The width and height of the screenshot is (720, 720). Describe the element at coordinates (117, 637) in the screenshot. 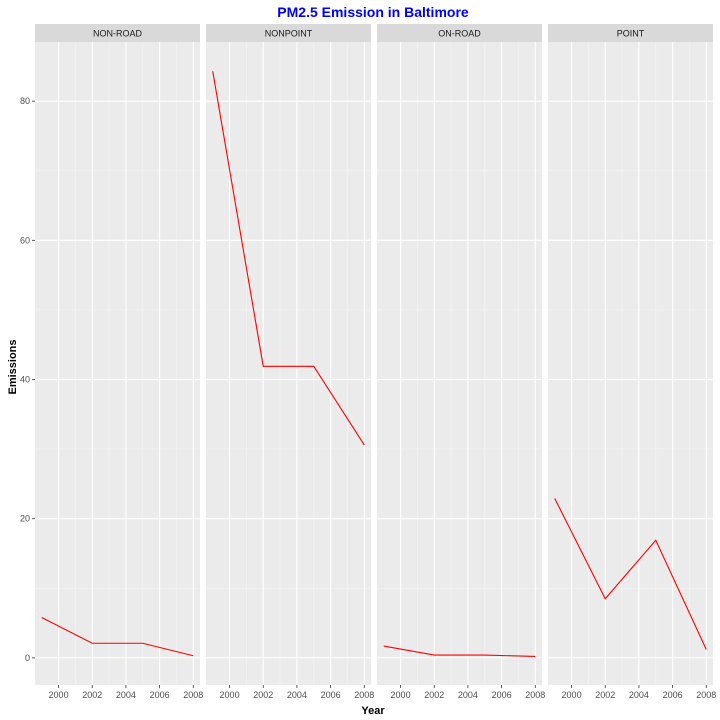

I see `series-line-non-road` at that location.